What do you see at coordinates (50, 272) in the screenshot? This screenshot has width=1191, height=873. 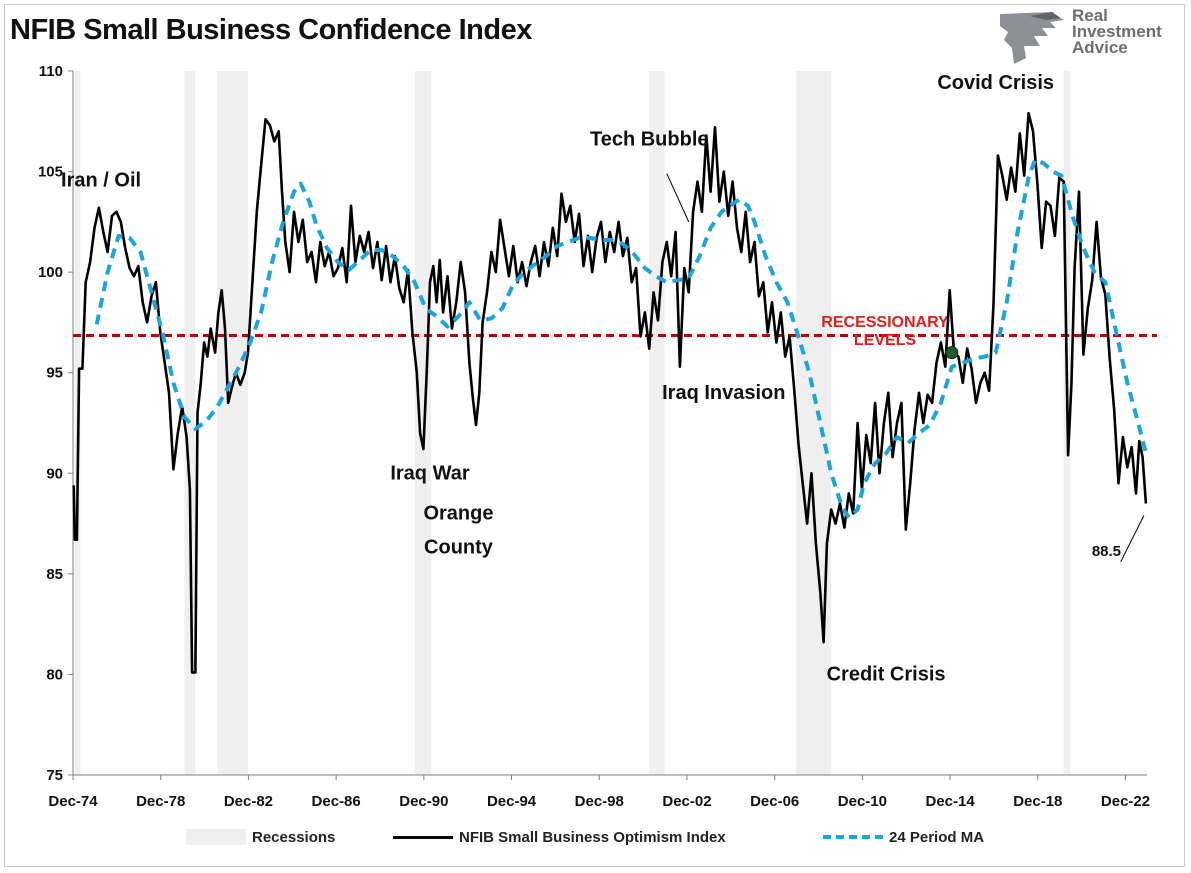 I see `y-tick-label: 100` at bounding box center [50, 272].